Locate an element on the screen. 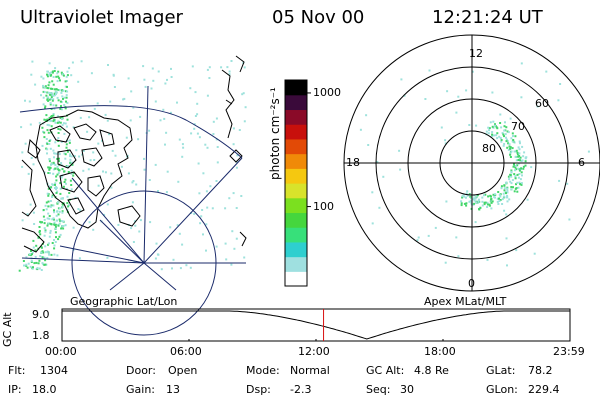 The width and height of the screenshot is (600, 400). instrument-title: Ultraviolet Imager is located at coordinates (101, 17).